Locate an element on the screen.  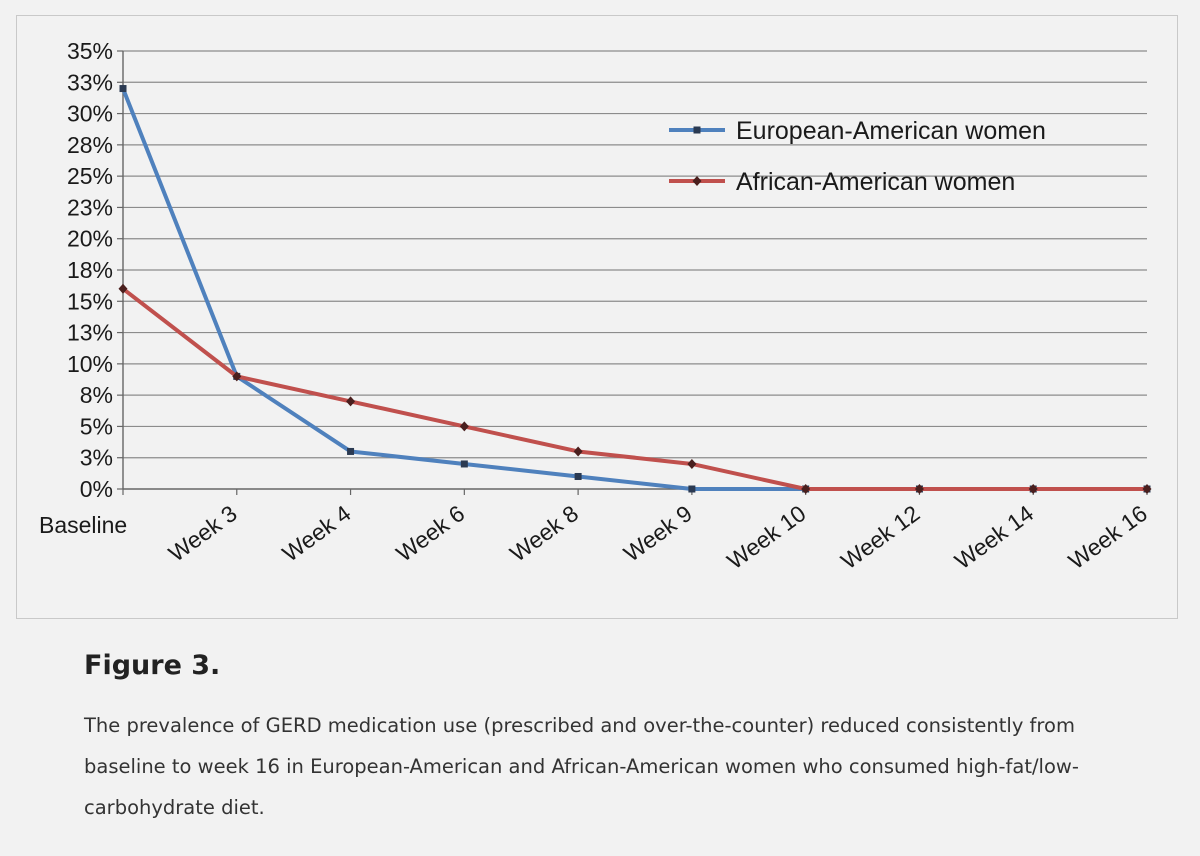
figure-label: Figure 3. is located at coordinates (152, 665).